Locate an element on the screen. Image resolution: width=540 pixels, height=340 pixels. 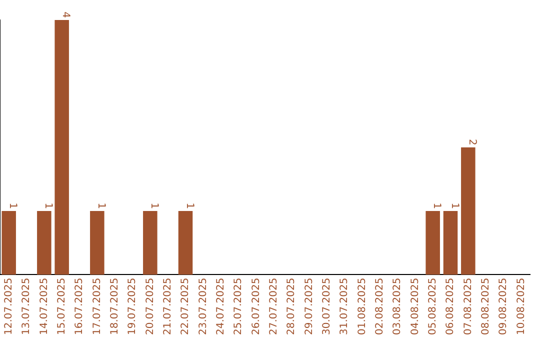
x-tick-label: 10.08.2025 is located at coordinates (521, 307).